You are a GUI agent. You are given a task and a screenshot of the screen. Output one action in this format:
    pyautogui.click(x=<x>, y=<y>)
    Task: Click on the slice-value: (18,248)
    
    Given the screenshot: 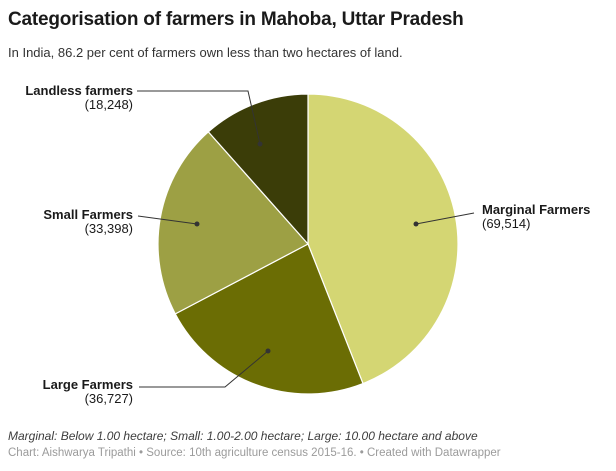 What is the action you would take?
    pyautogui.click(x=108, y=104)
    